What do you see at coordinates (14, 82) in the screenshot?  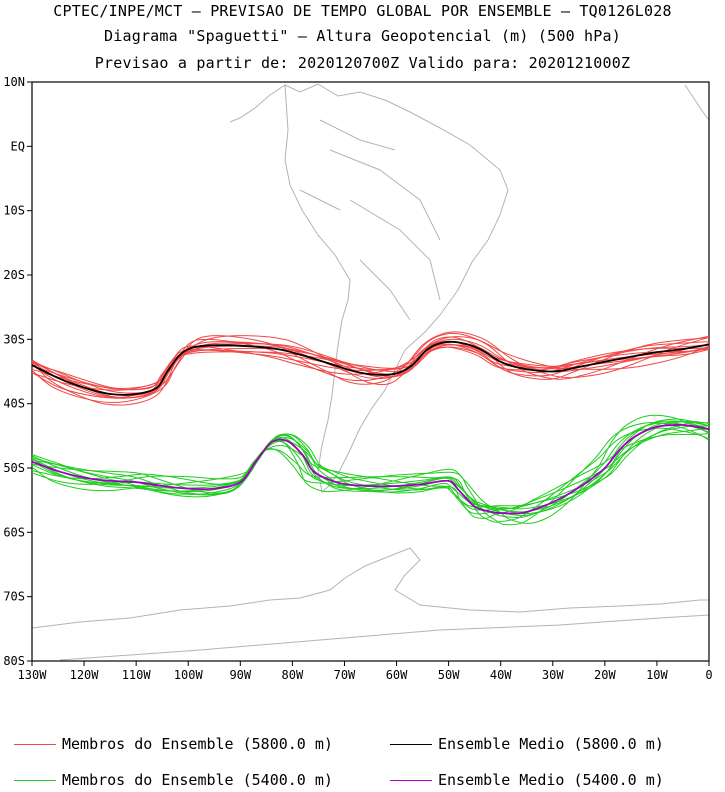 I see `y-tick-label: 10N` at bounding box center [14, 82].